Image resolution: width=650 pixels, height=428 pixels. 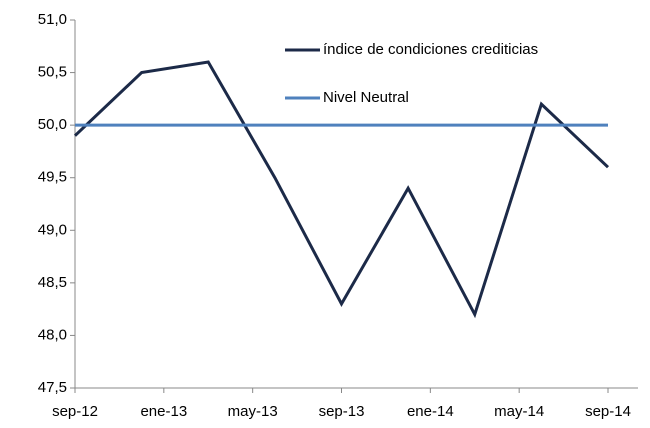 What do you see at coordinates (519, 411) in the screenshot?
I see `x-tick-label: may-14` at bounding box center [519, 411].